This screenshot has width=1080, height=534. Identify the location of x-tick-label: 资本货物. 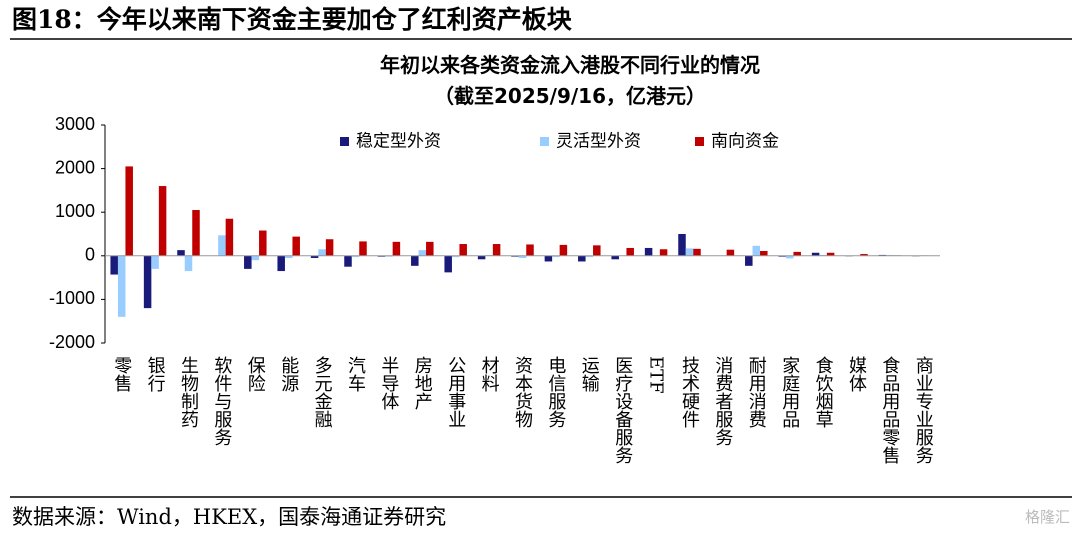
(522, 392).